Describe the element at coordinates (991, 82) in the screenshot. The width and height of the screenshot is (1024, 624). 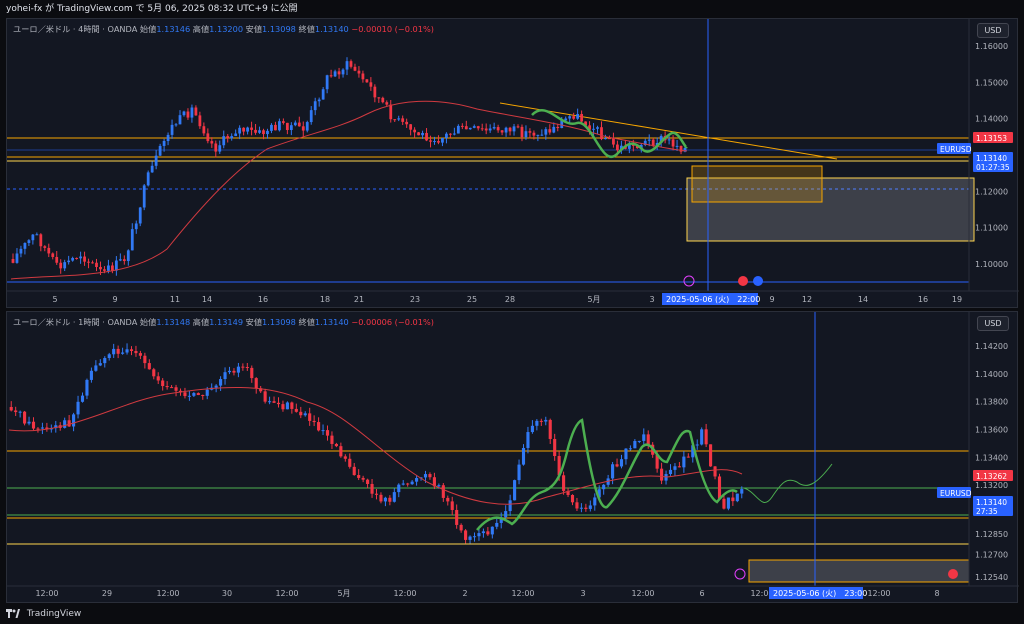
I see `p1-price-tick: 1.15000` at that location.